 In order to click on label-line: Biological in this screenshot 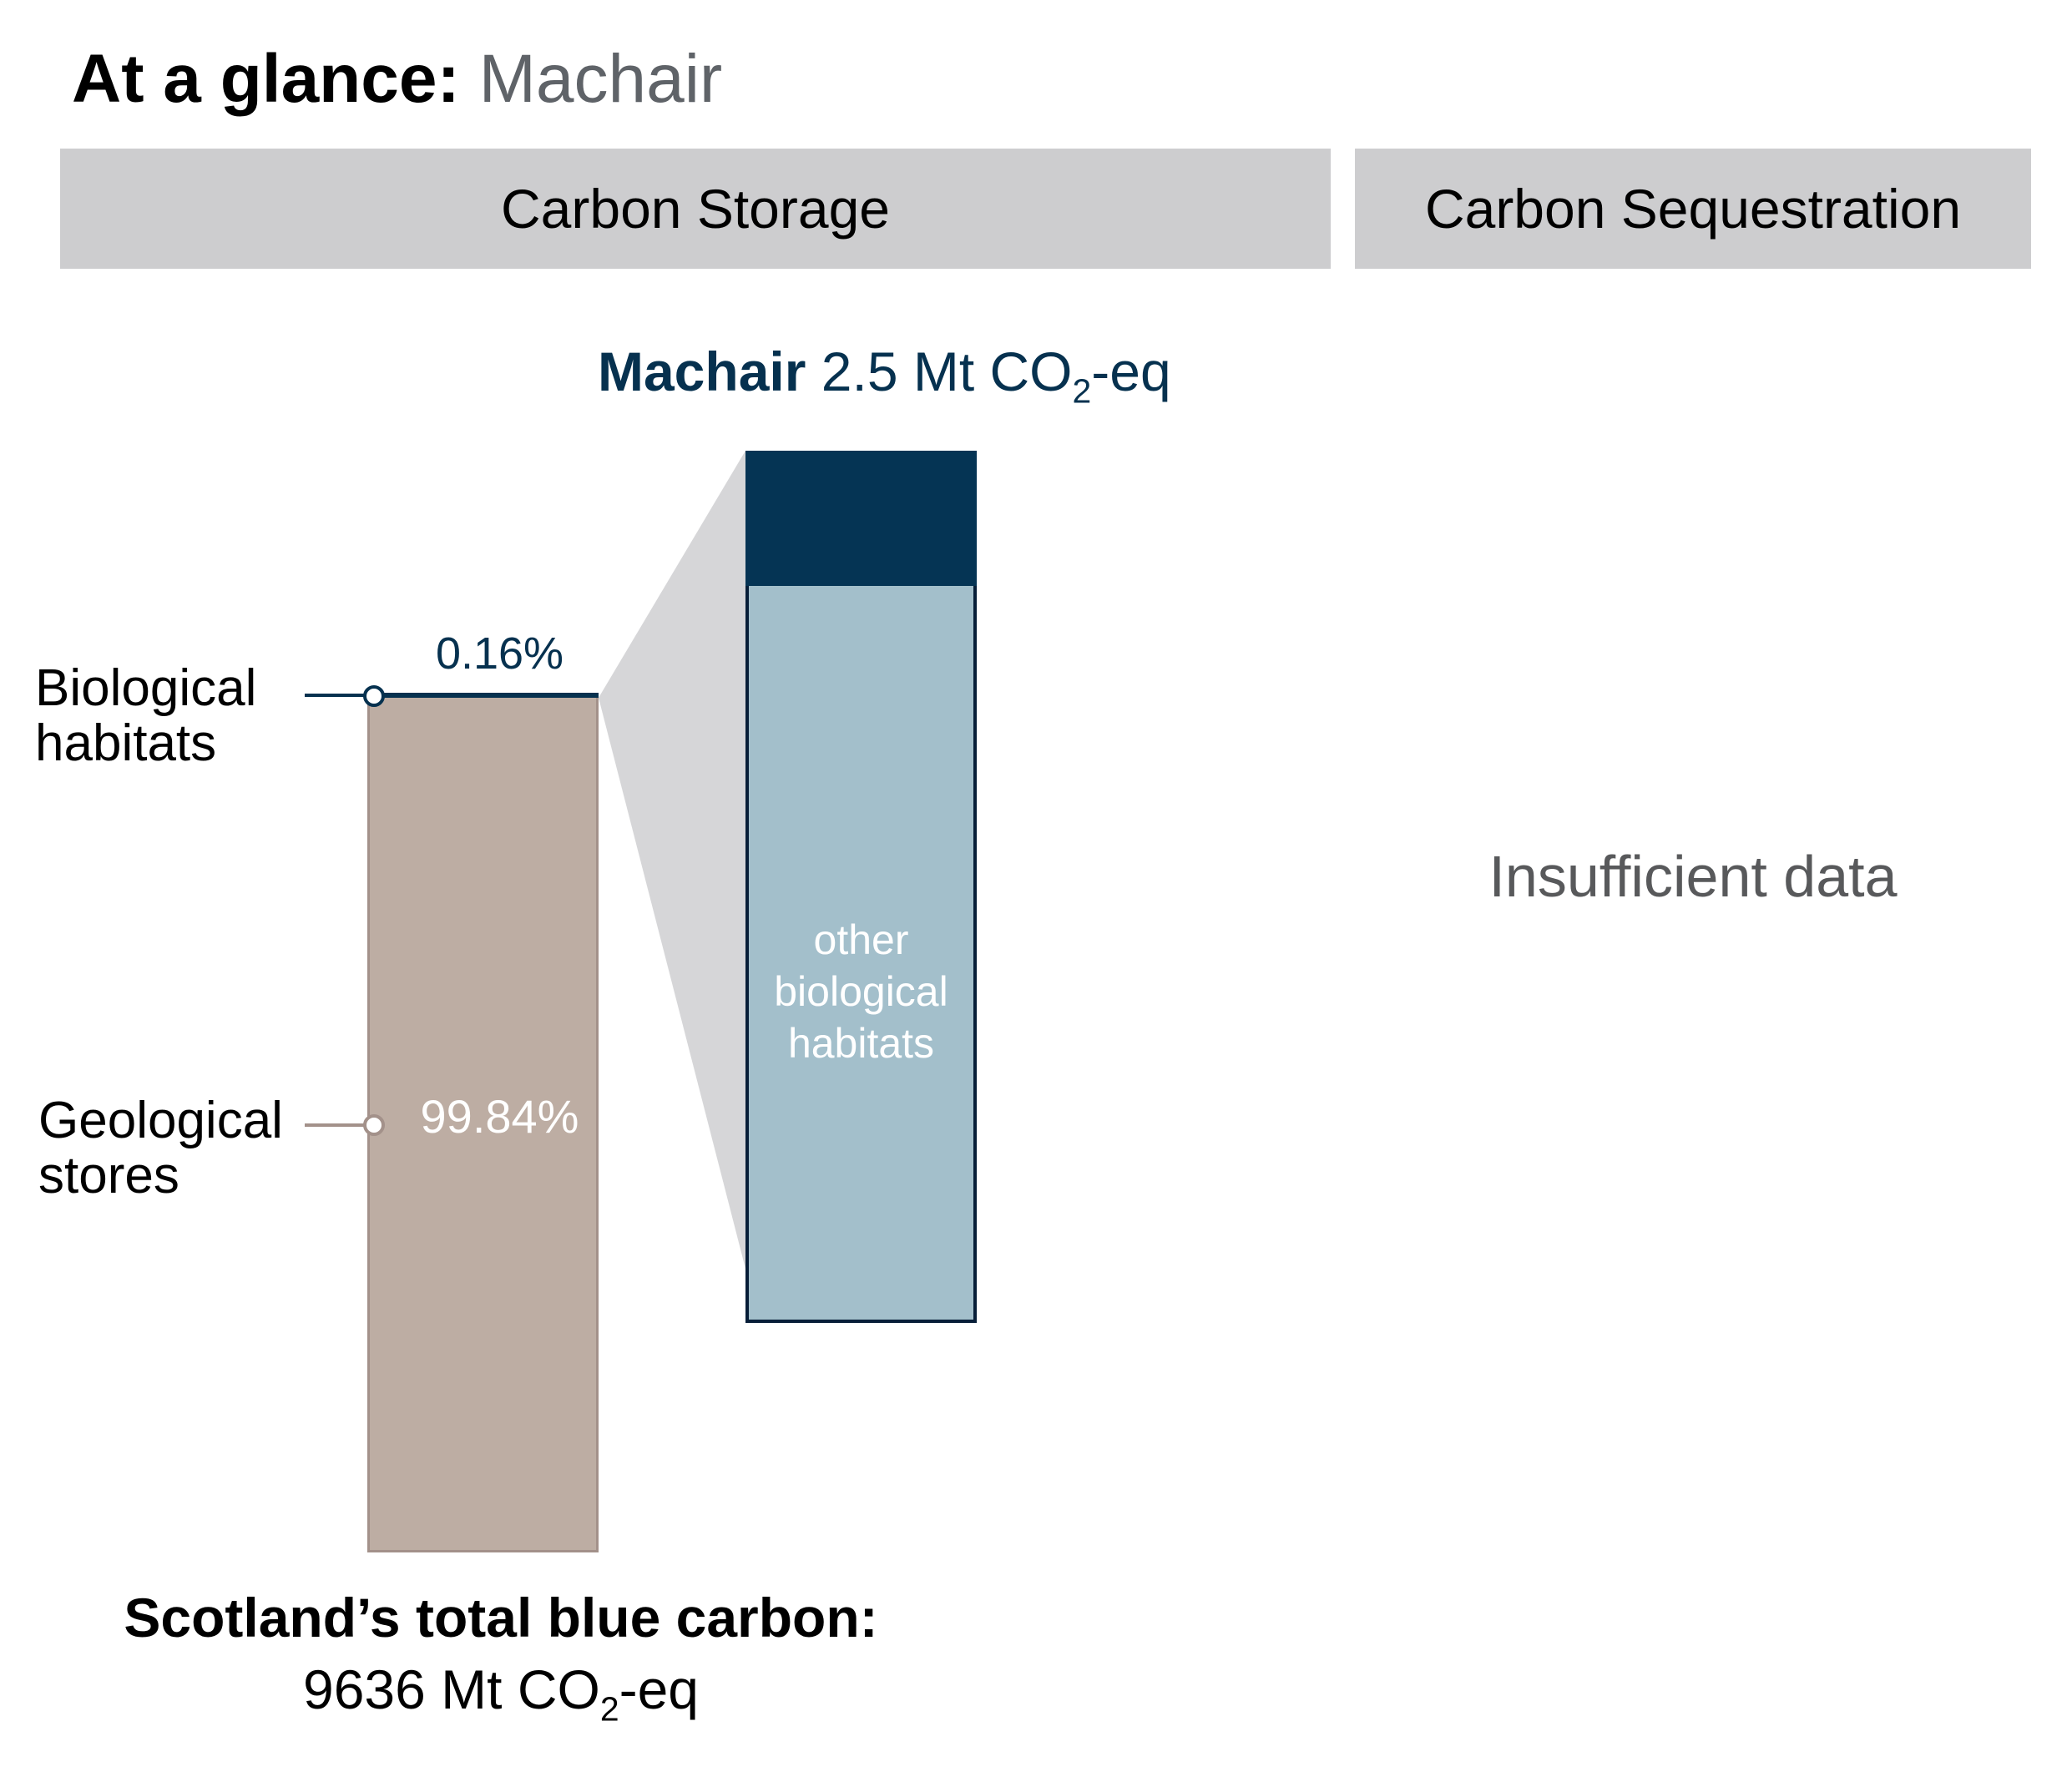, I will do `click(146, 688)`.